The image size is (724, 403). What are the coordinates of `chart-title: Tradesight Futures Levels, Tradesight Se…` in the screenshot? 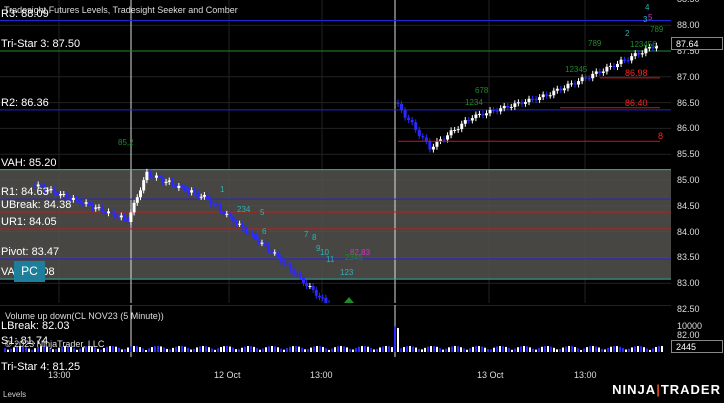 It's located at (121, 10).